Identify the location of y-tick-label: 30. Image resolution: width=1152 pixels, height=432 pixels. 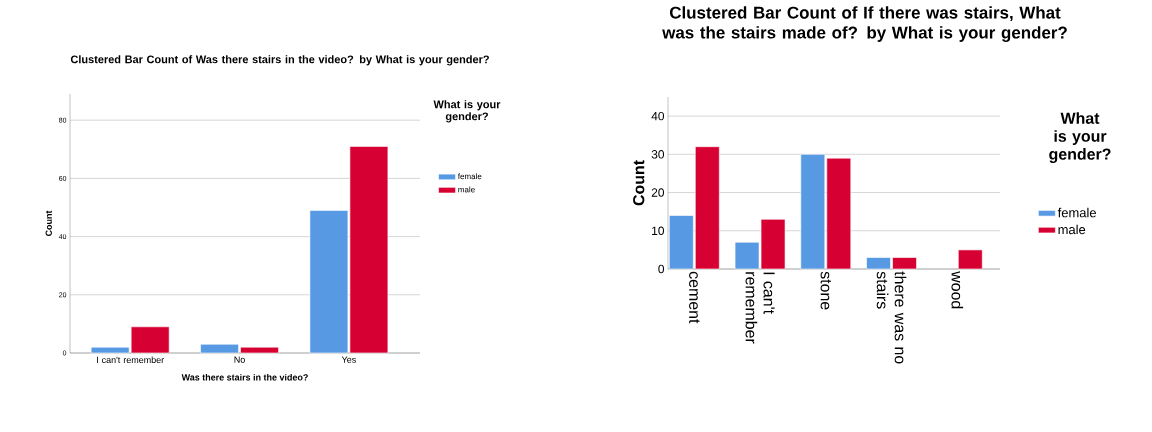
(658, 154).